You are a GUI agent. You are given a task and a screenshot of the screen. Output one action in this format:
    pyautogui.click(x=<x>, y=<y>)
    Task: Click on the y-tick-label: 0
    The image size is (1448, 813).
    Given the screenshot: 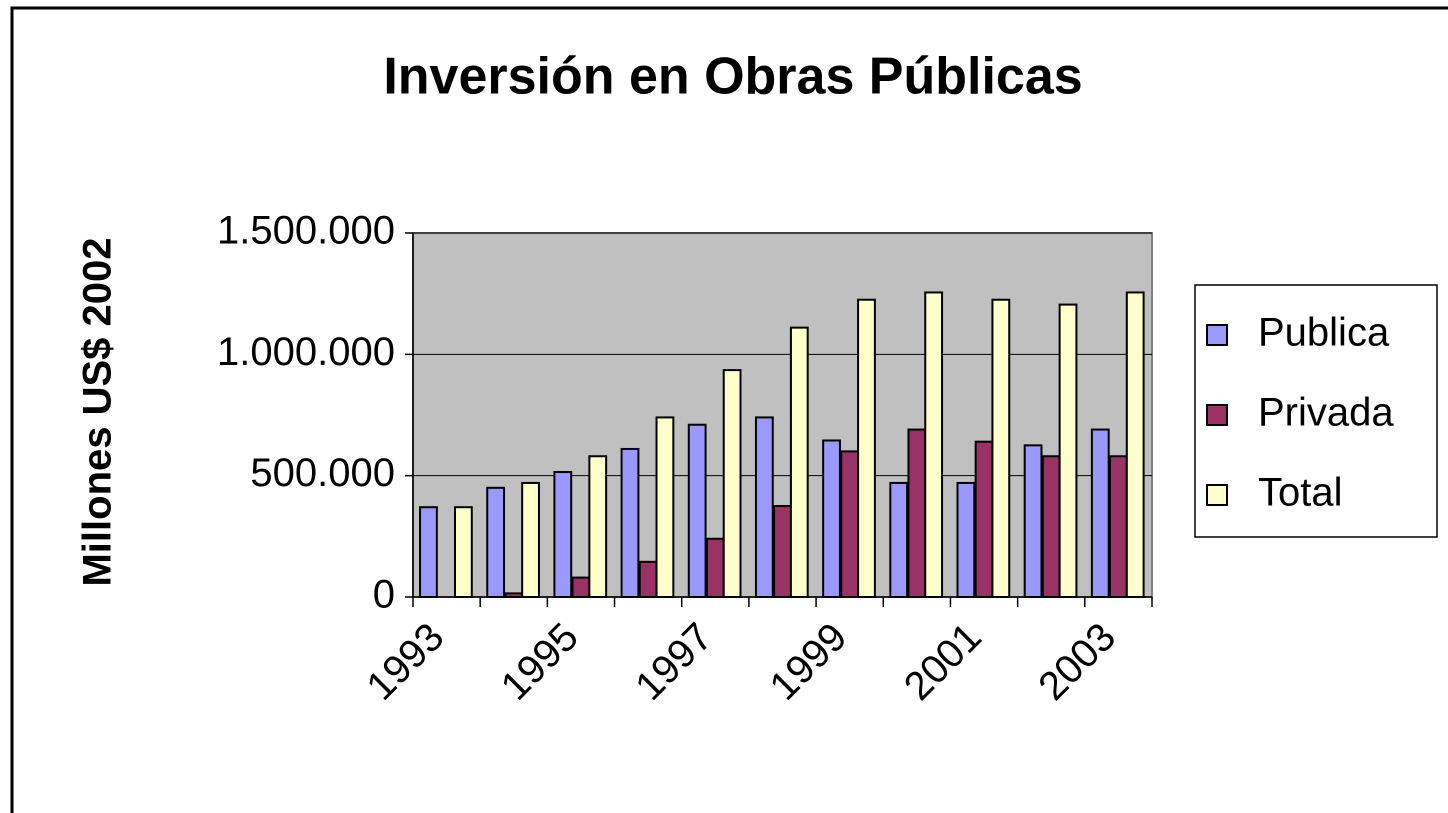 What is the action you would take?
    pyautogui.click(x=384, y=595)
    